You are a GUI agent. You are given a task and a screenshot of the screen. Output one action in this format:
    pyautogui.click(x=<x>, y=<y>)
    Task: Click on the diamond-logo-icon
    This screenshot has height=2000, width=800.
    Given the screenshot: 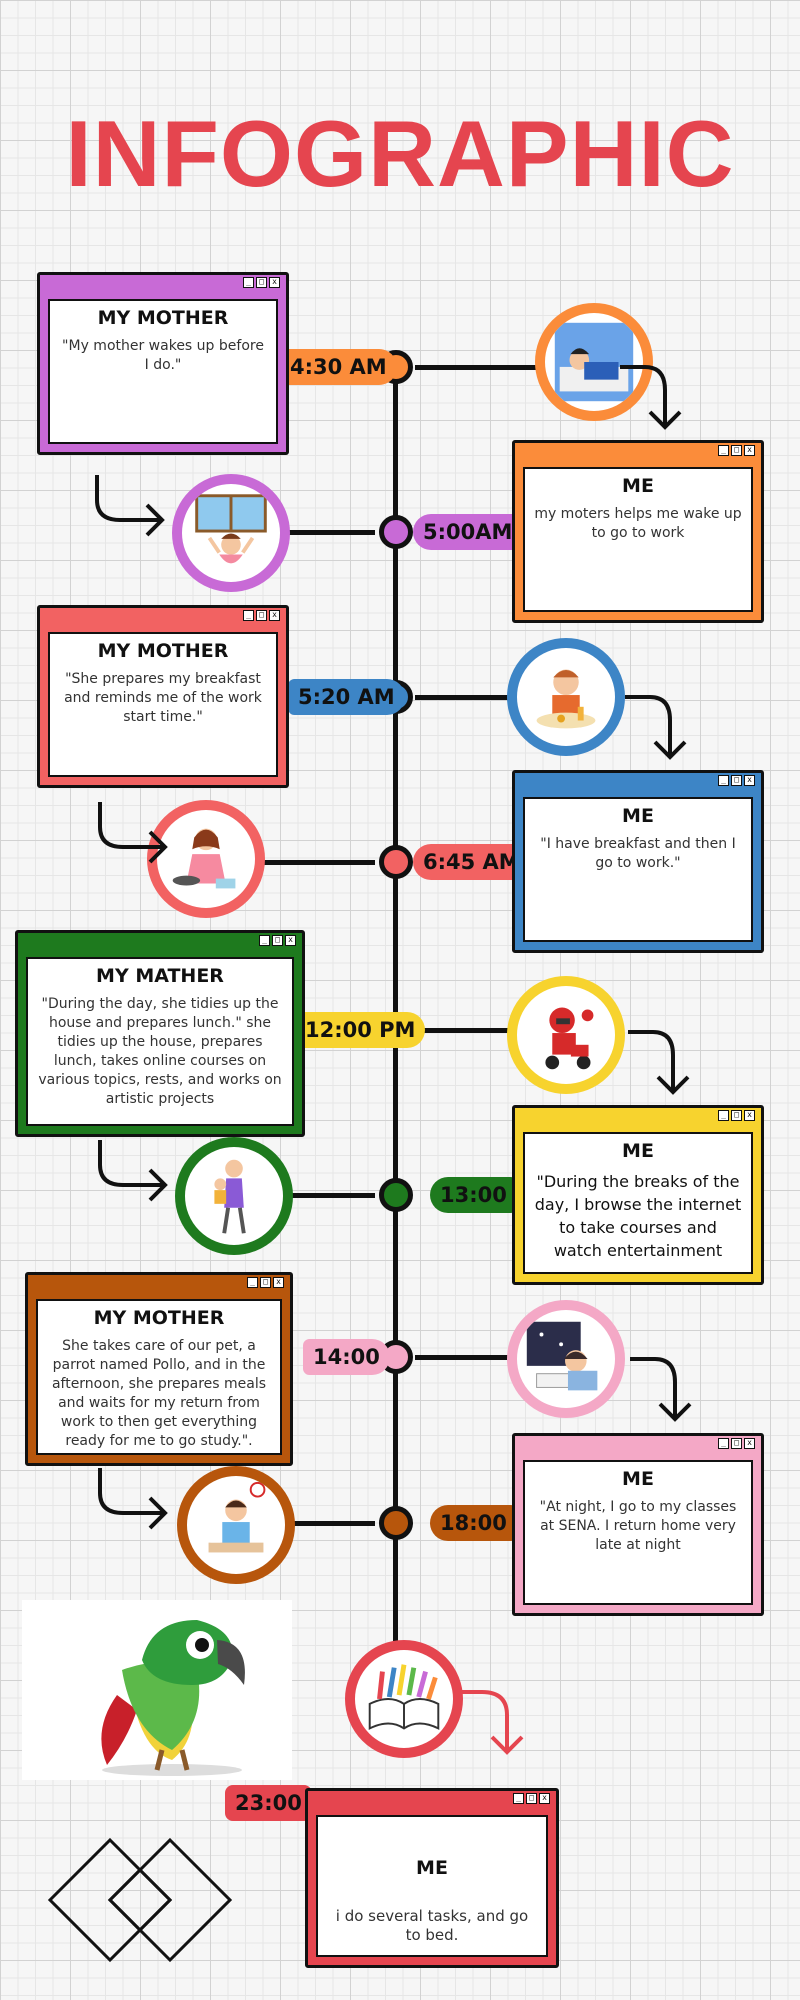 What is the action you would take?
    pyautogui.click(x=140, y=1900)
    